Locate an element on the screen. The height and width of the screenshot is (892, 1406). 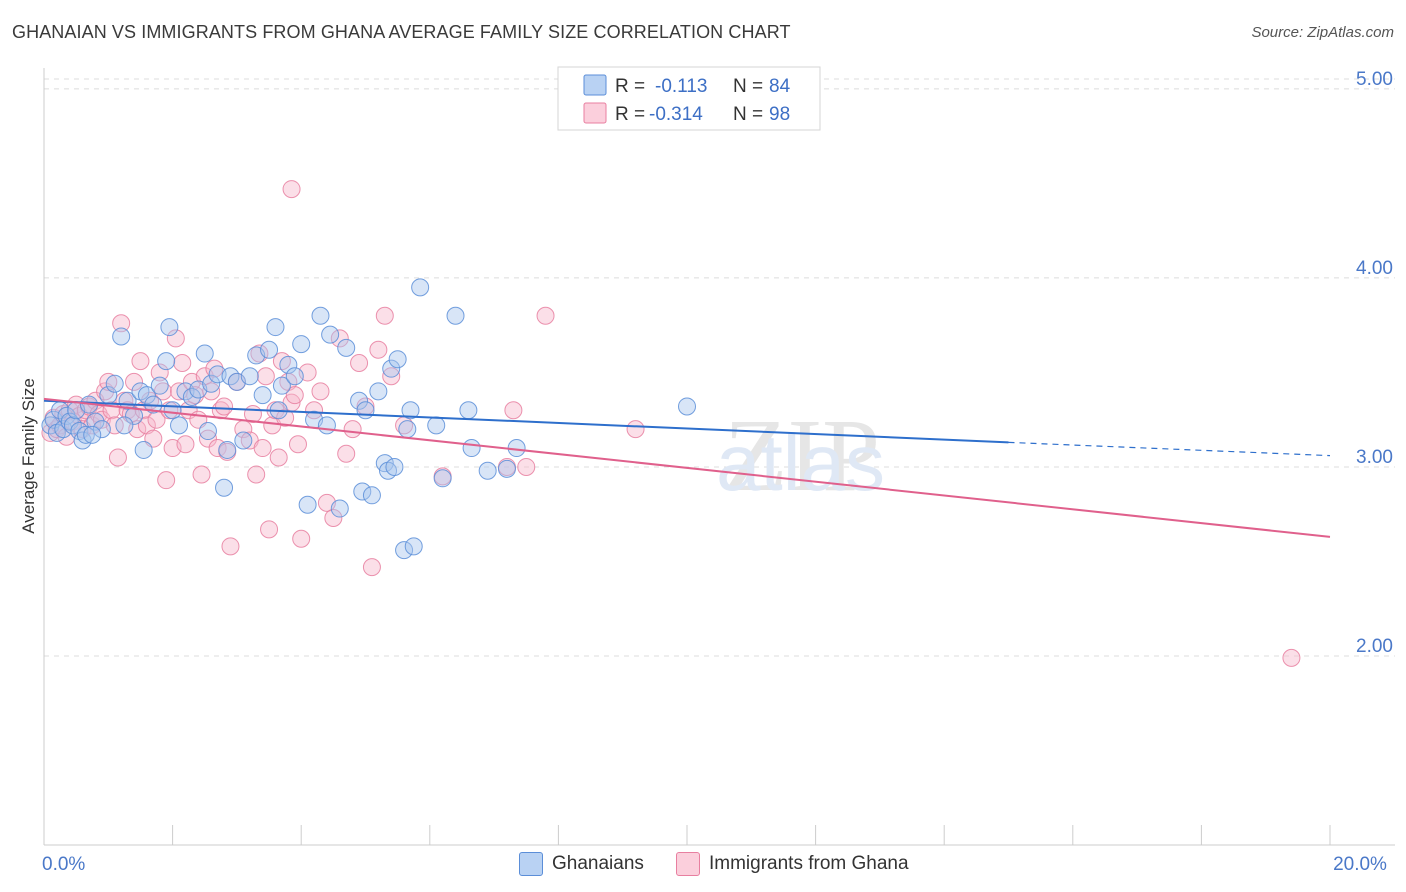
legend-n-value-1: 84 is located at coordinates (780, 86).